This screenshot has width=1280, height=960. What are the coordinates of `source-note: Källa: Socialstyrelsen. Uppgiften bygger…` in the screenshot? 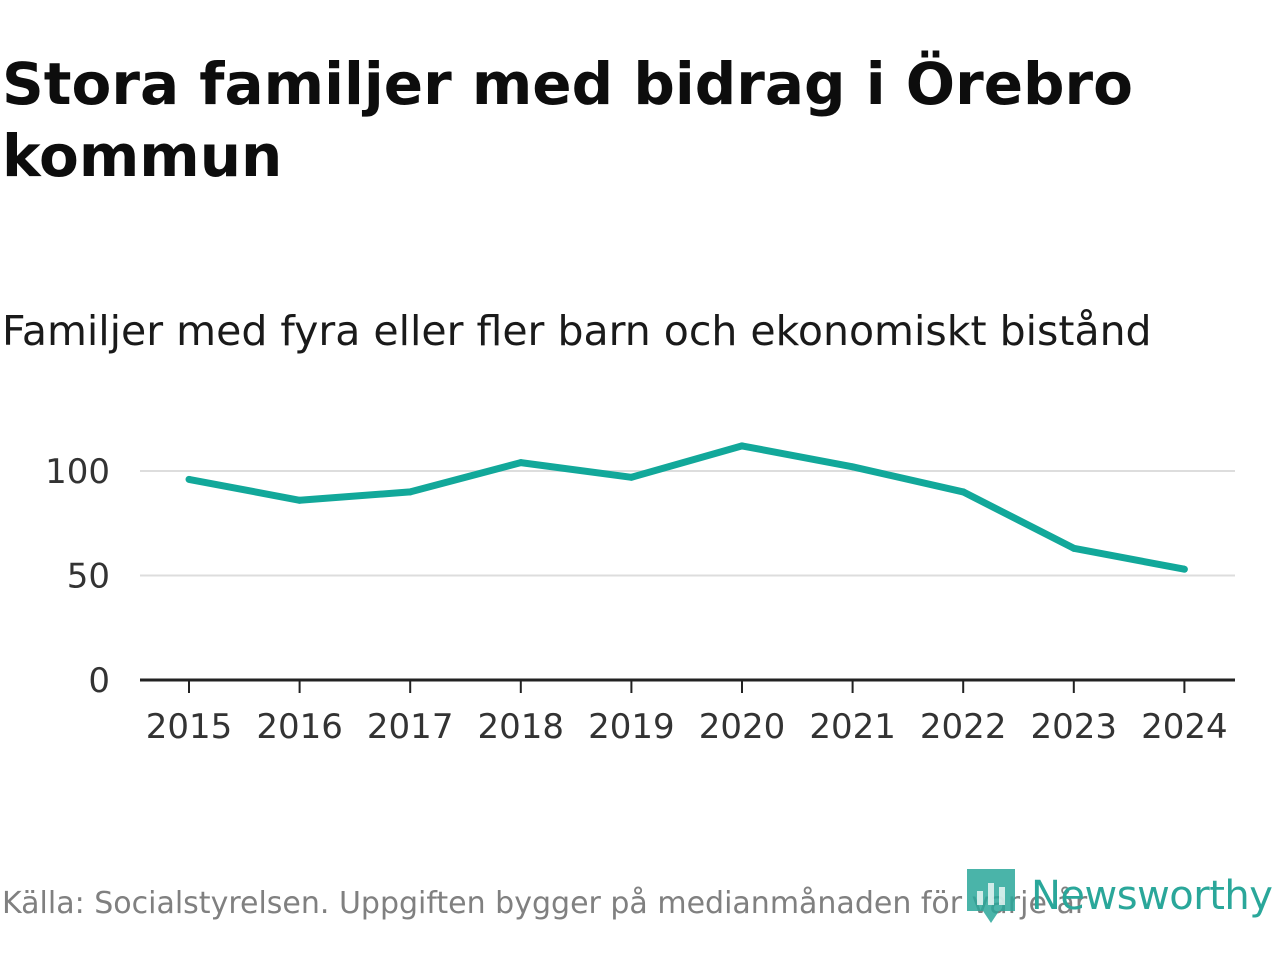 It's located at (545, 903).